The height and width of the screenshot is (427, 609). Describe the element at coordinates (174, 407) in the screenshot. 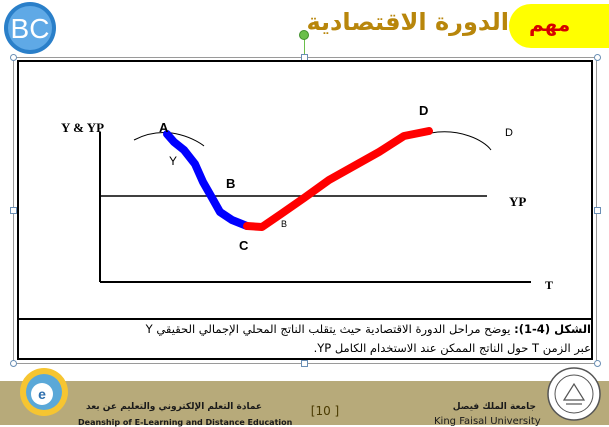

I see `footer-deanship-ar: عمادة التعلم الإلكتروني والتعليم عن بعد` at that location.